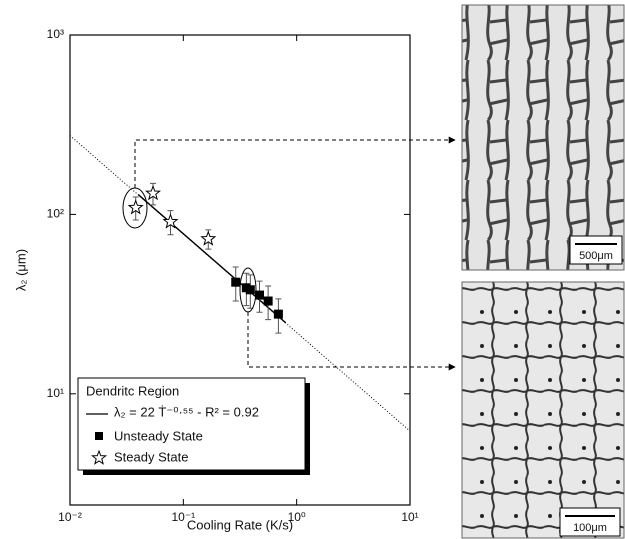 Image resolution: width=625 pixels, height=539 pixels. What do you see at coordinates (70, 517) in the screenshot?
I see `x-tick-label: 10⁻²` at bounding box center [70, 517].